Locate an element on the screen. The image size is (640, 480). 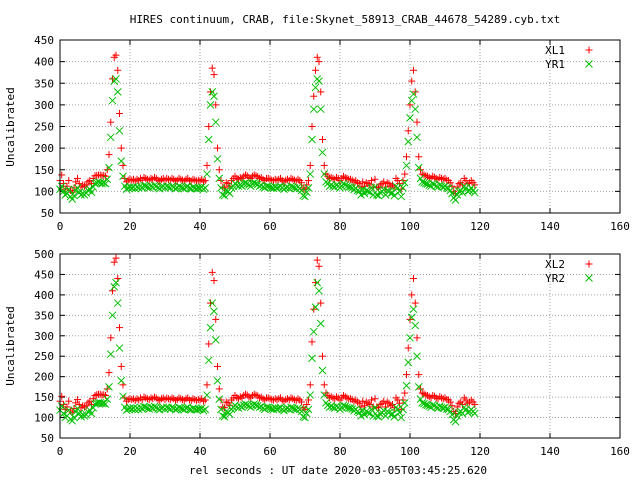
x-tick-label: 60 is located at coordinates (269, 226).